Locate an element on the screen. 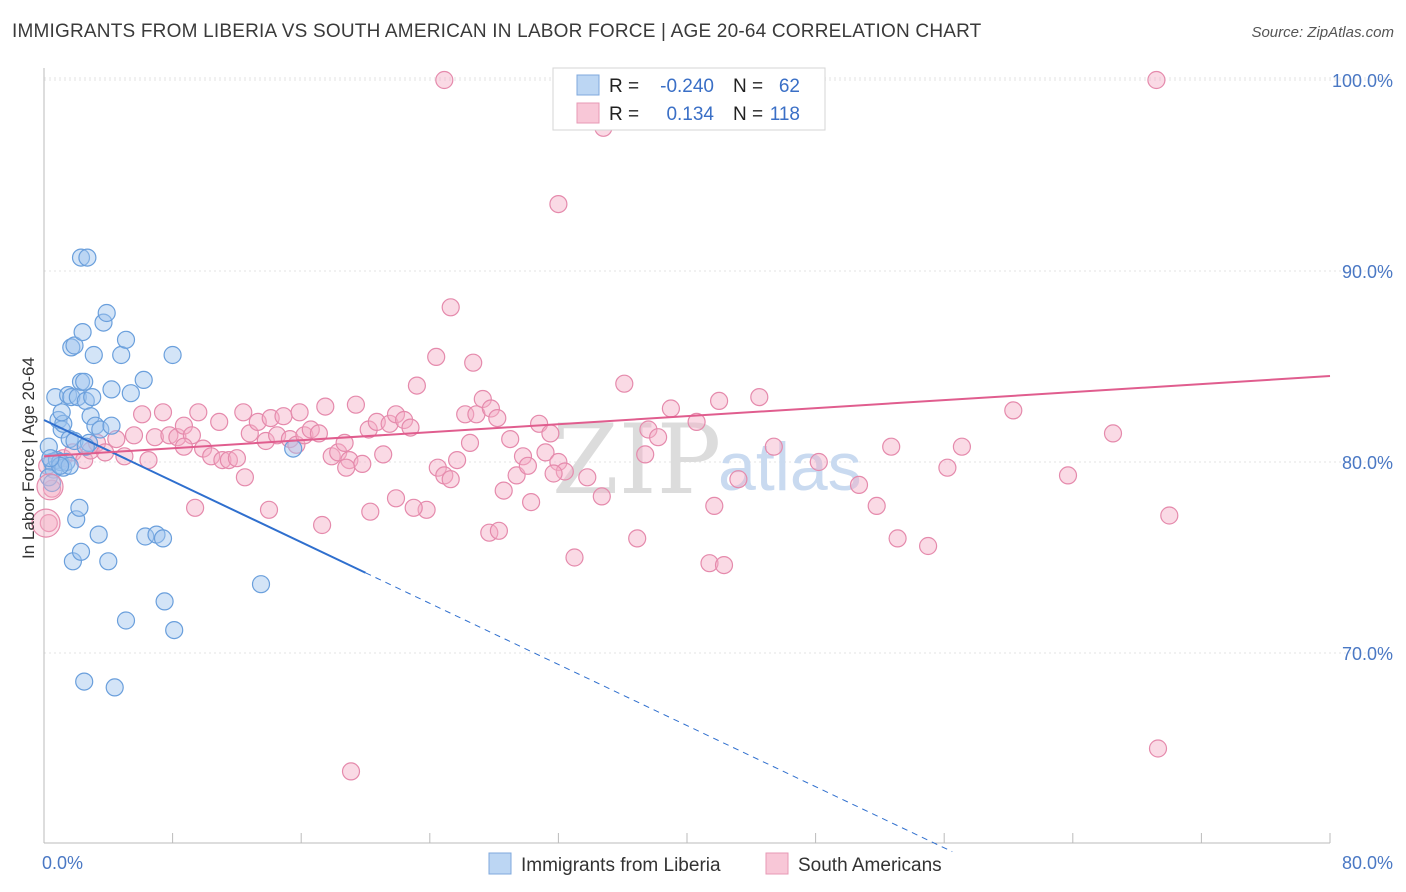  legend-n-label-liberia: N = is located at coordinates (748, 86).